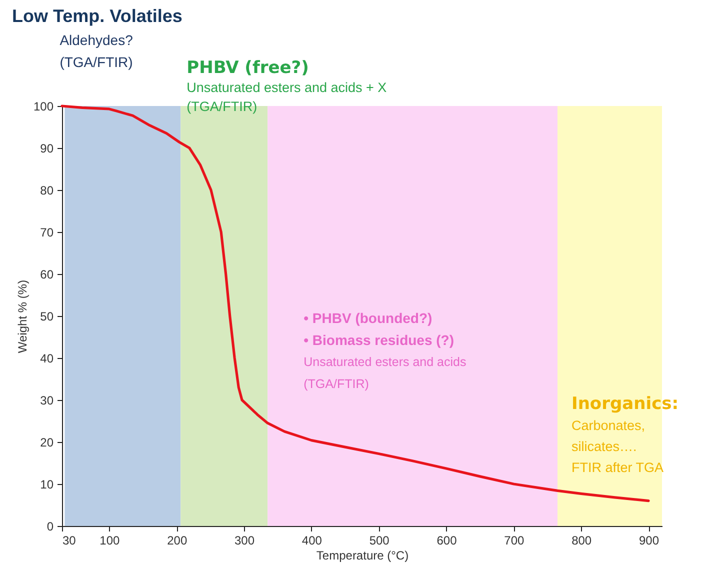  Describe the element at coordinates (47, 275) in the screenshot. I see `y-tick-label: 60` at that location.